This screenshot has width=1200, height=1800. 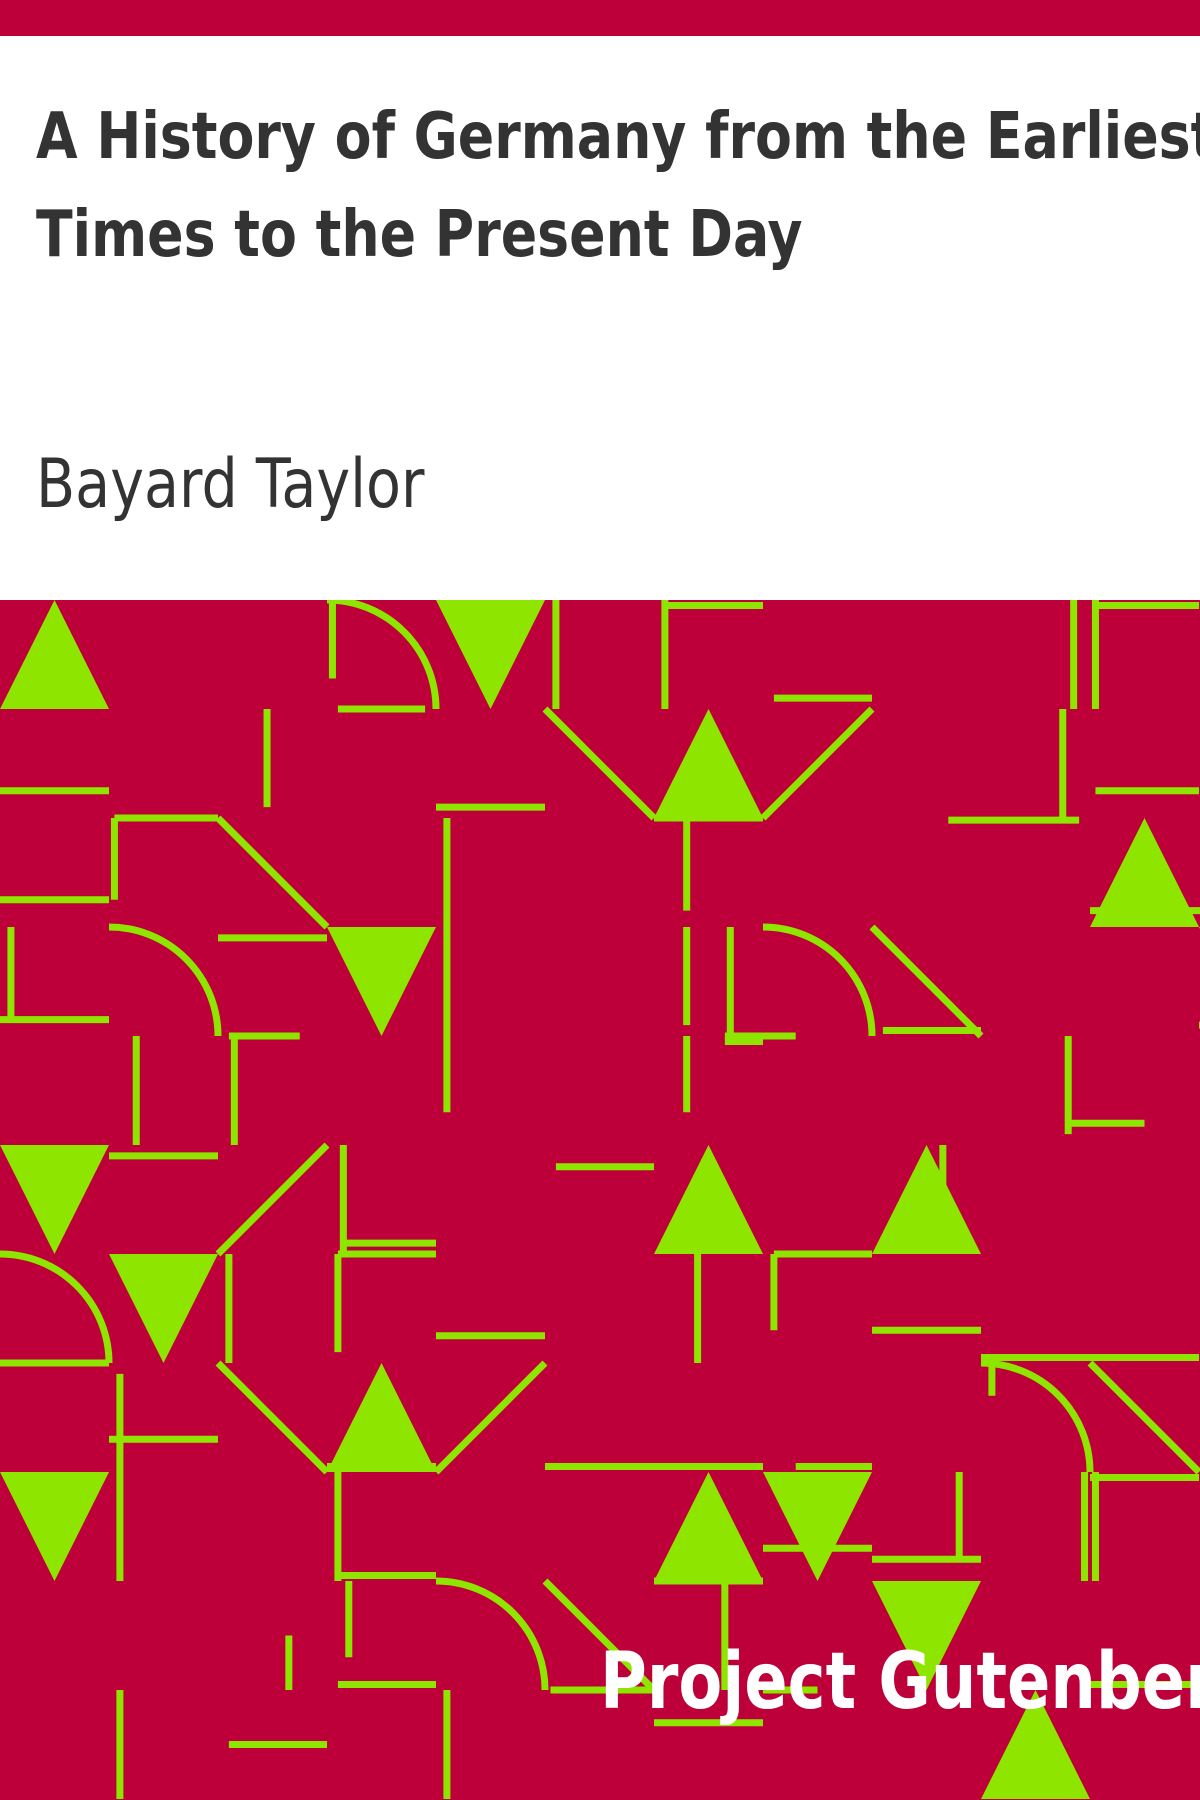 What do you see at coordinates (618, 137) in the screenshot?
I see `book-title-line-1: A History of Germany from the Earliest` at bounding box center [618, 137].